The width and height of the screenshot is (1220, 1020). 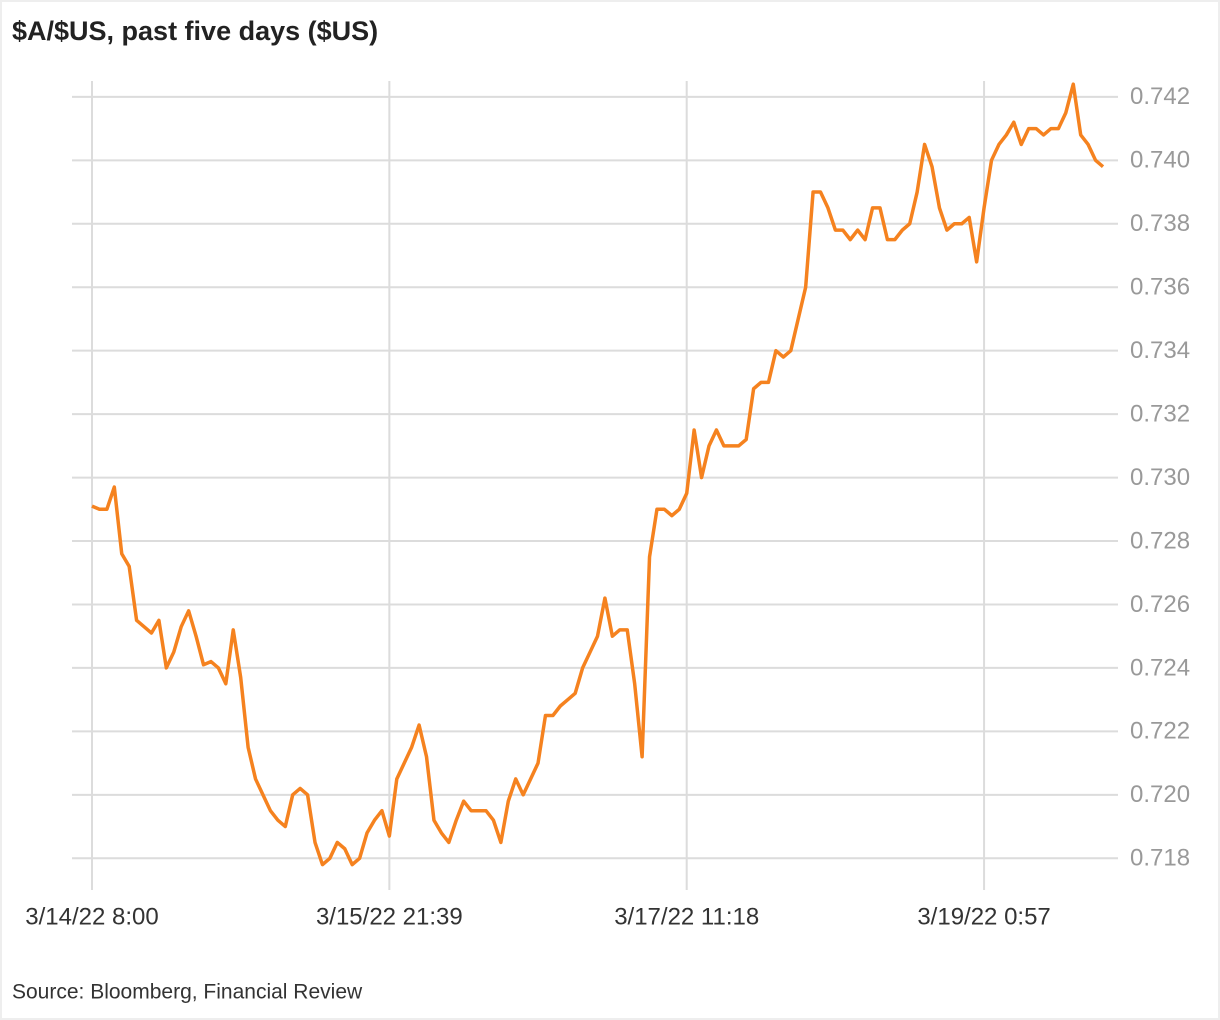 What do you see at coordinates (1160, 604) in the screenshot?
I see `y-tick-label: 0.726` at bounding box center [1160, 604].